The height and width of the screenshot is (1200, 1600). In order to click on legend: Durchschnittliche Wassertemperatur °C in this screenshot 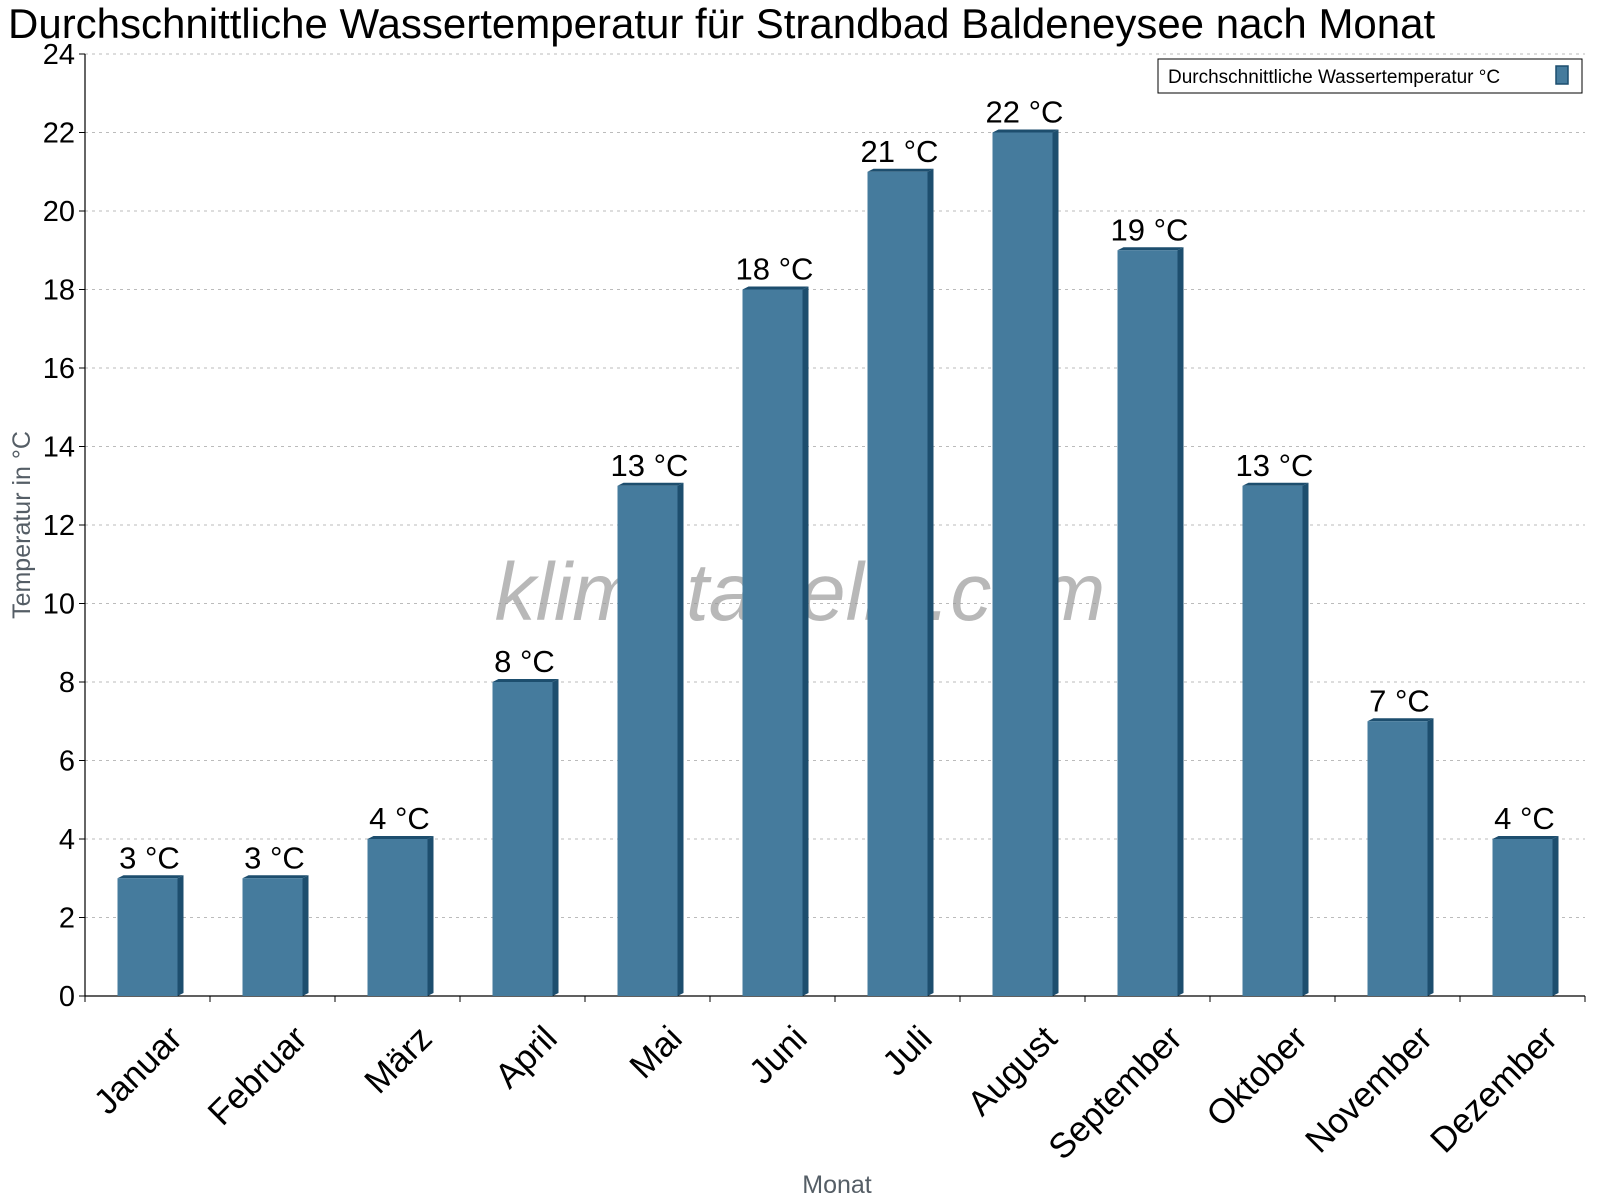, I will do `click(1370, 76)`.